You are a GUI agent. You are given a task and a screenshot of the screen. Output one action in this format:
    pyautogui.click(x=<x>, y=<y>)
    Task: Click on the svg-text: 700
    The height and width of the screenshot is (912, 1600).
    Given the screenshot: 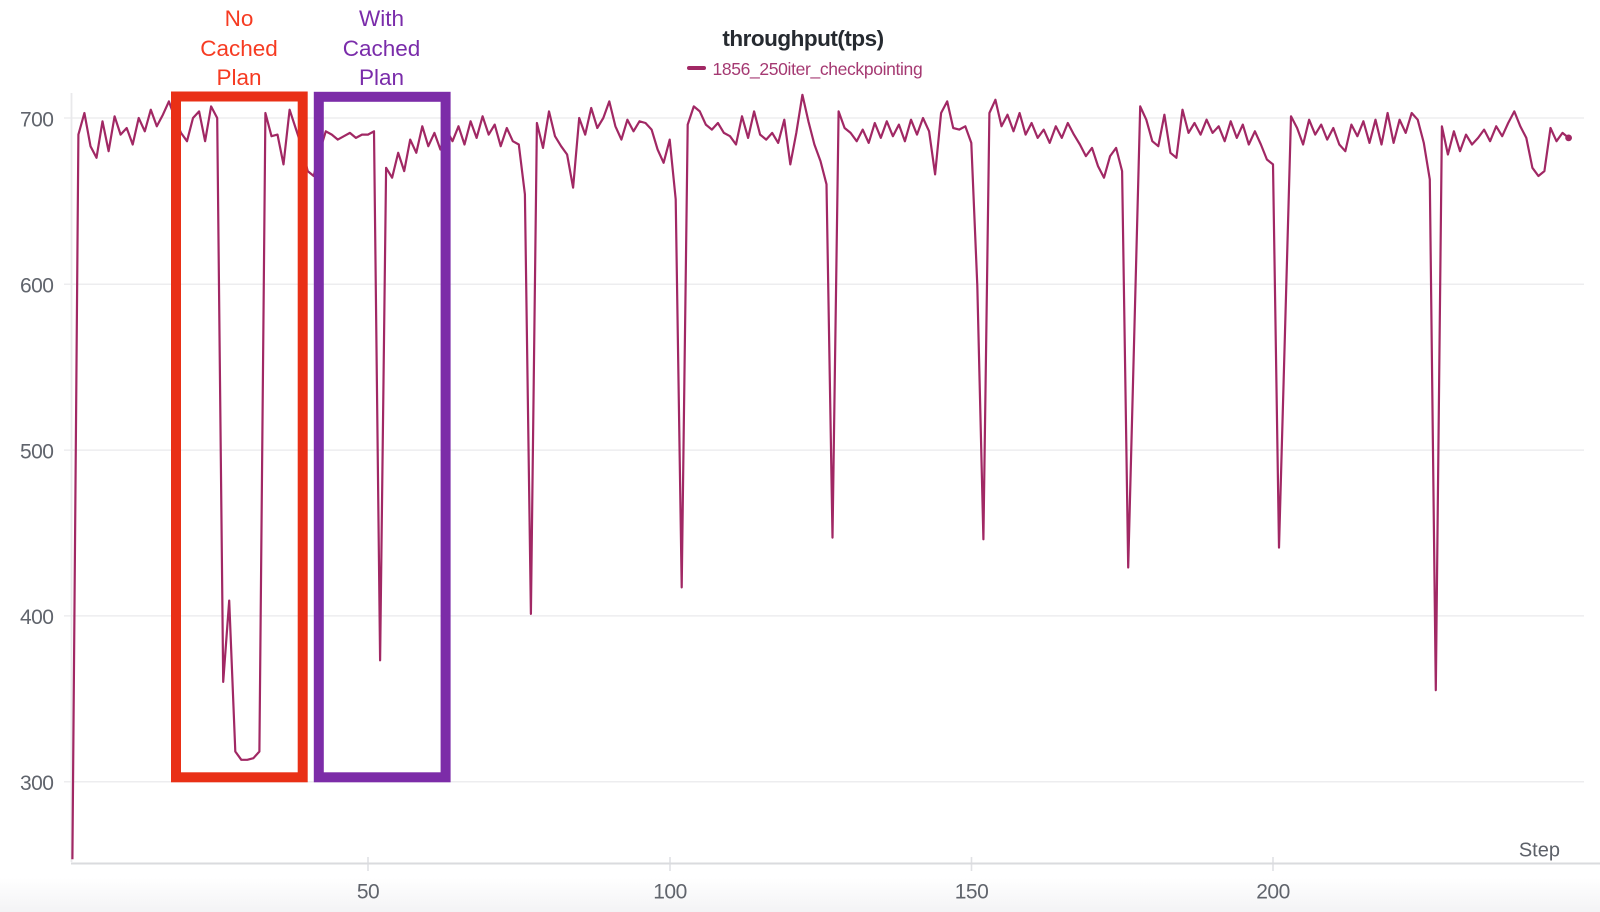 What is the action you would take?
    pyautogui.click(x=37, y=119)
    